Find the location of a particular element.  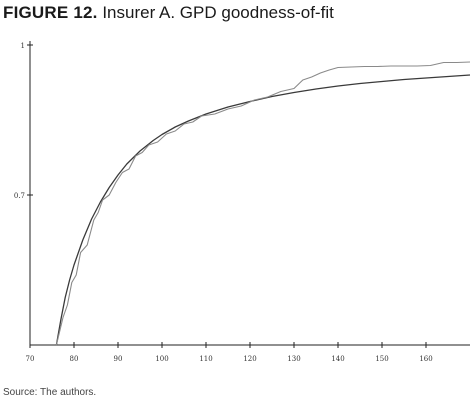

figure-label: FIGURE 12. is located at coordinates (50, 12).